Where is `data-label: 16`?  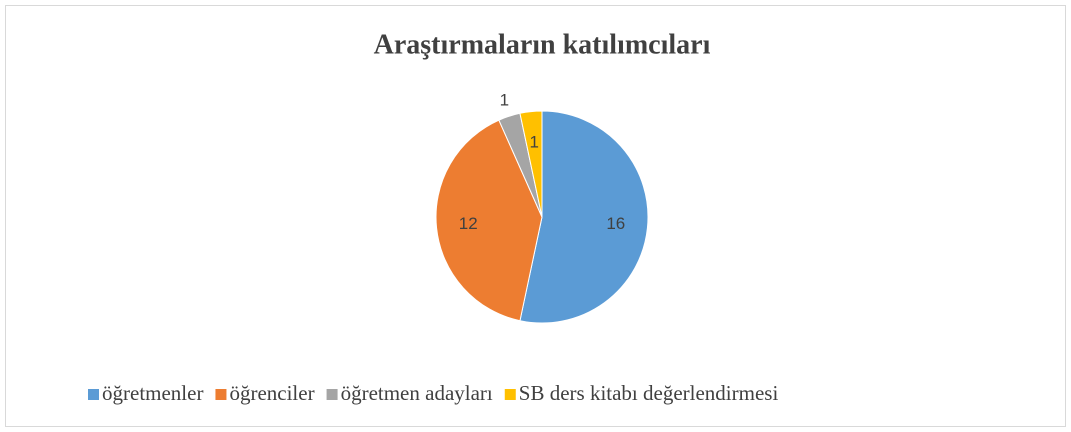
data-label: 16 is located at coordinates (615, 223).